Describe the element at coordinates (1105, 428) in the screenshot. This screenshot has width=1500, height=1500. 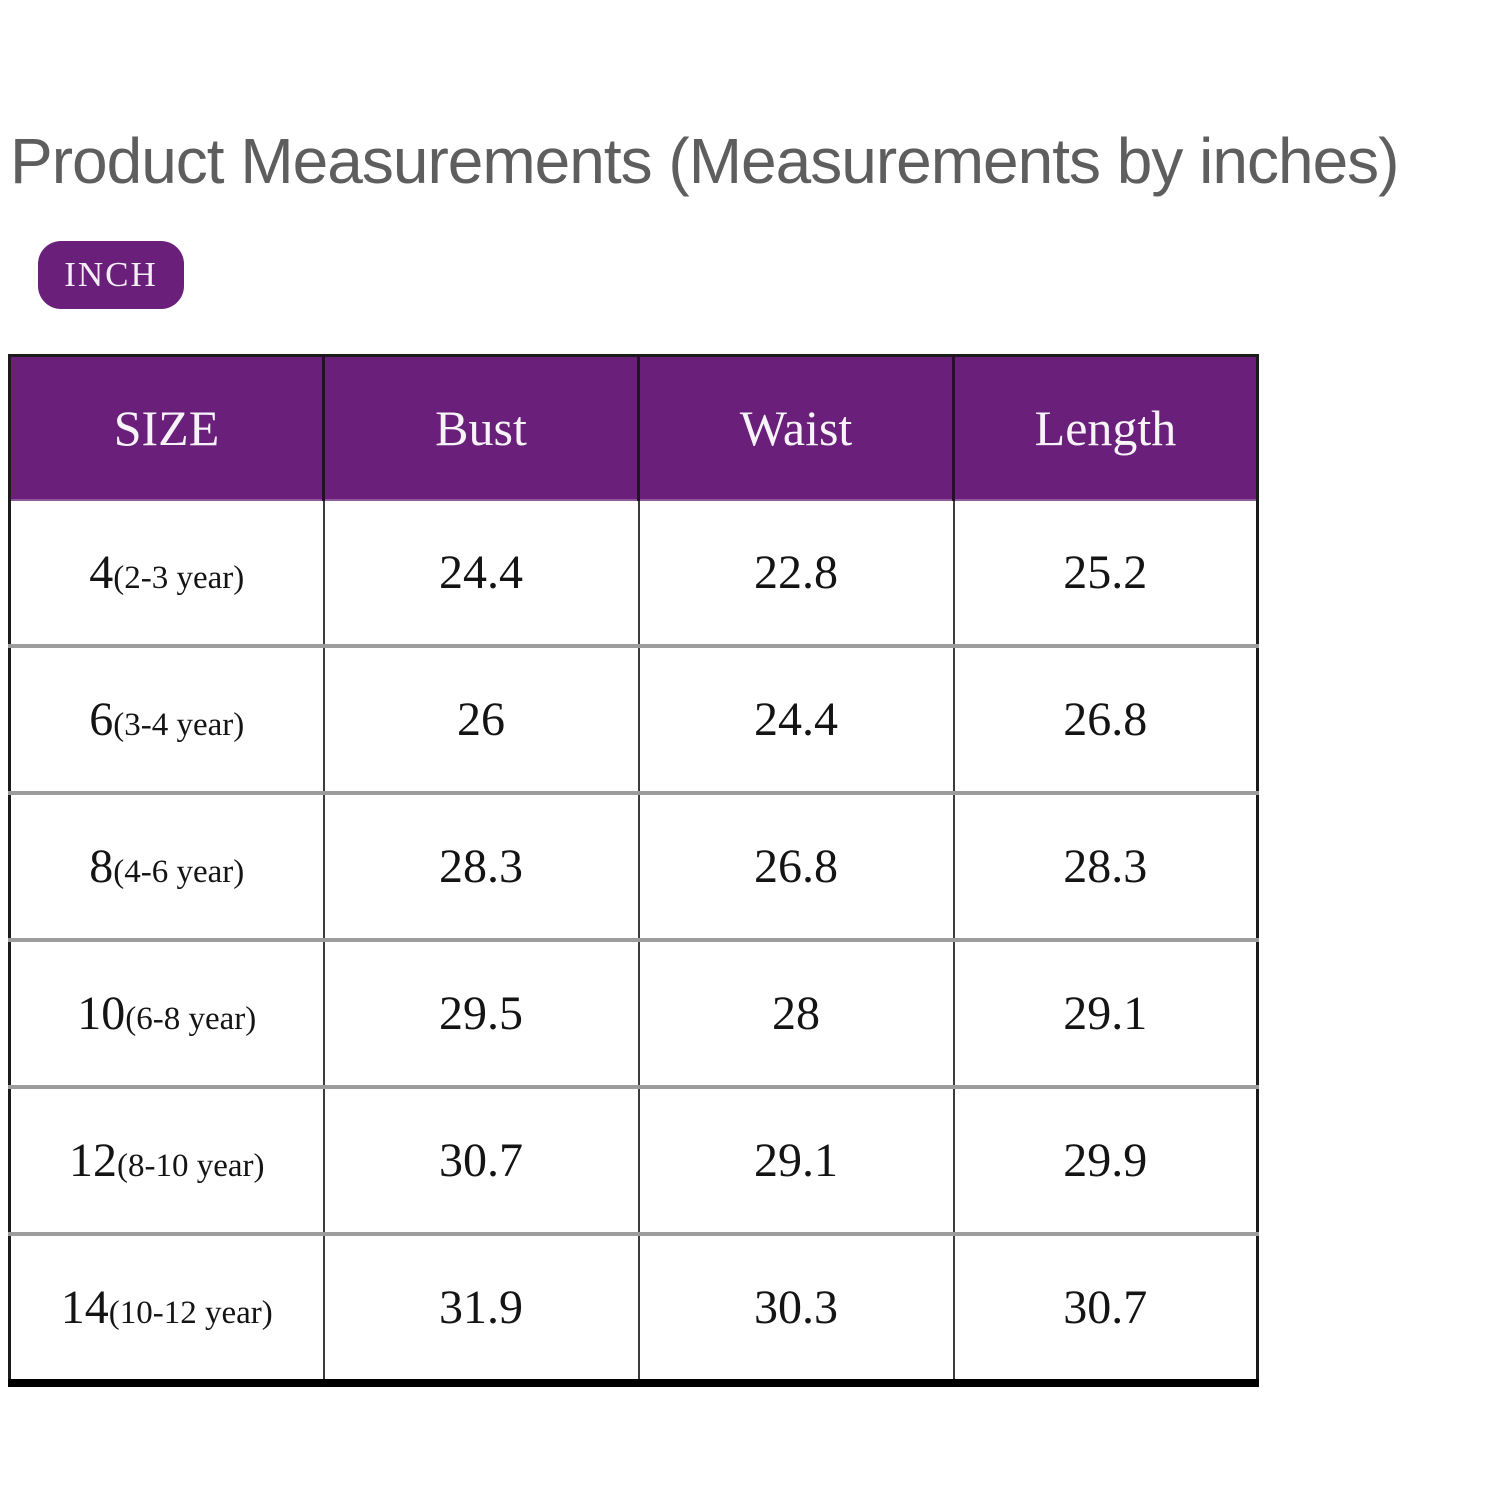
I see `header-length: Length` at that location.